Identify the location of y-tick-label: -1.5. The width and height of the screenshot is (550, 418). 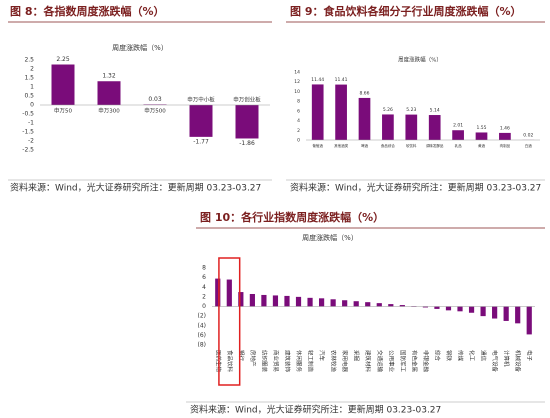
(28, 132).